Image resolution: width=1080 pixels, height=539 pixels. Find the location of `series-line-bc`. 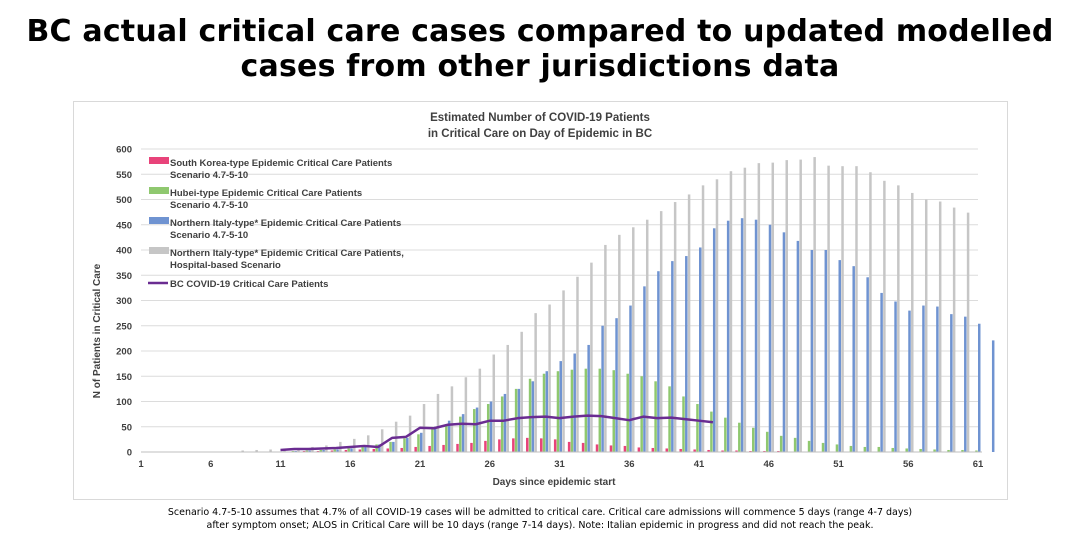

series-line-bc is located at coordinates (497, 433).